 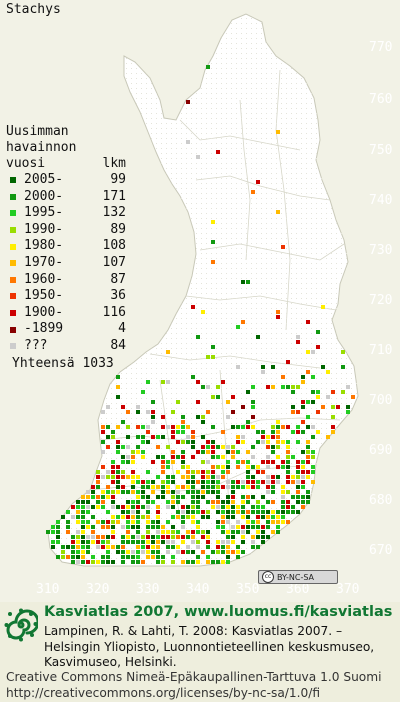 I want to click on legend-swatch, so click(x=13, y=263).